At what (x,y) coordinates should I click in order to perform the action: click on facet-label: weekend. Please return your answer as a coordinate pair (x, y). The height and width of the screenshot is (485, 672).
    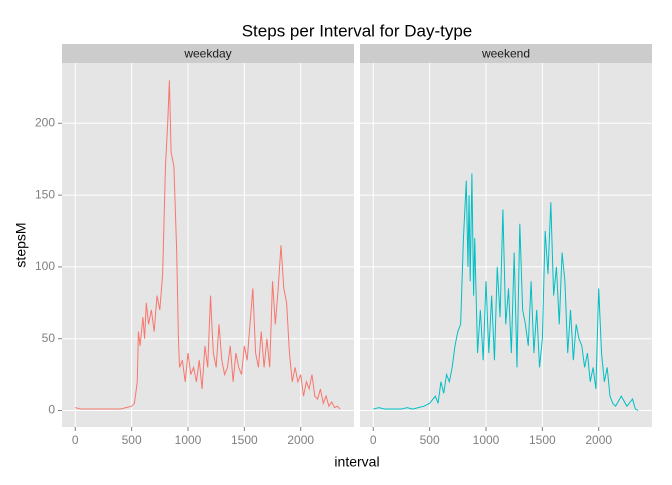
    Looking at the image, I should click on (505, 54).